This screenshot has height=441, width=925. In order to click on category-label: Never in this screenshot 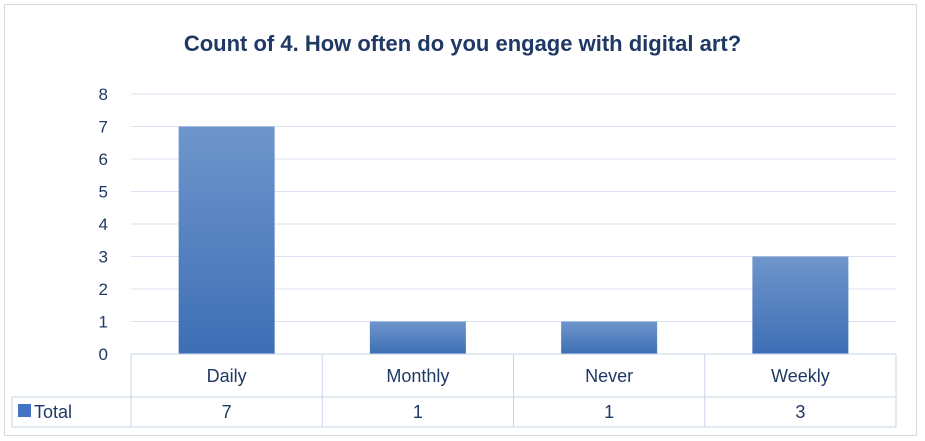, I will do `click(609, 376)`.